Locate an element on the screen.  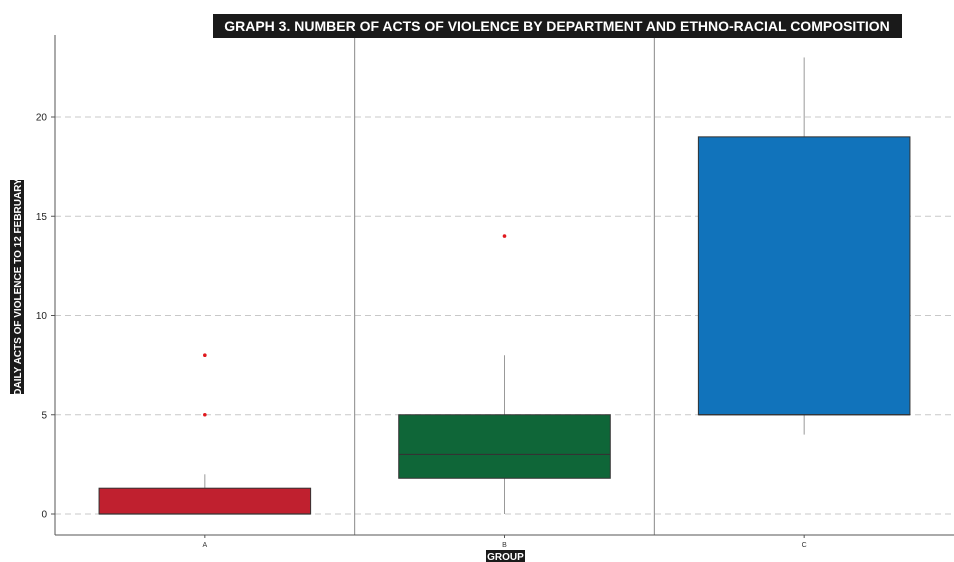
x-axis-label-background is located at coordinates (505, 556).